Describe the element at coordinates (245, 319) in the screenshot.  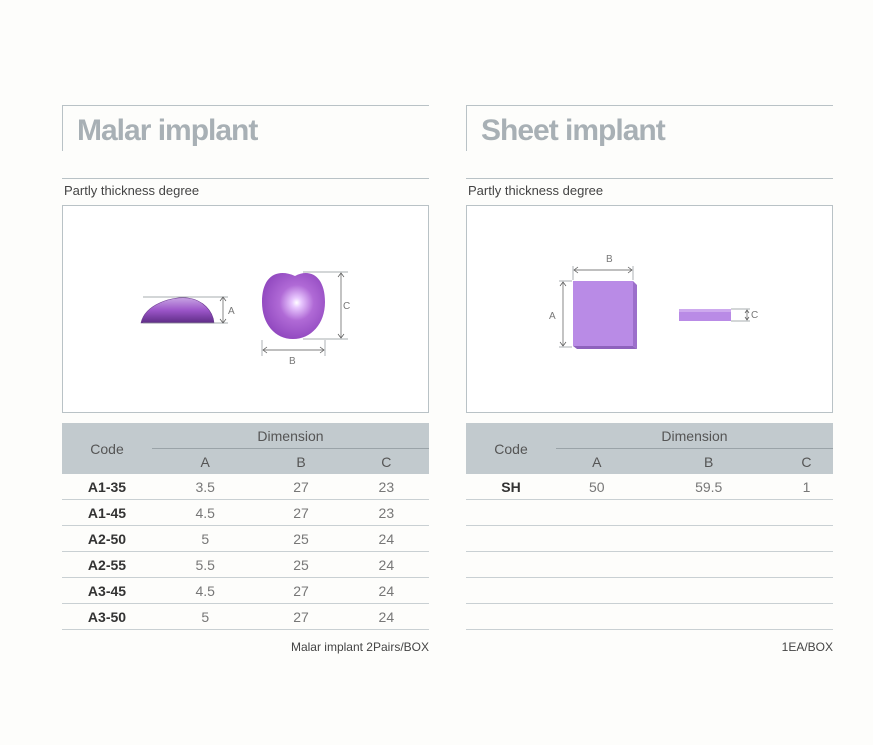
I see `malar-diagram-svg: A C B` at that location.